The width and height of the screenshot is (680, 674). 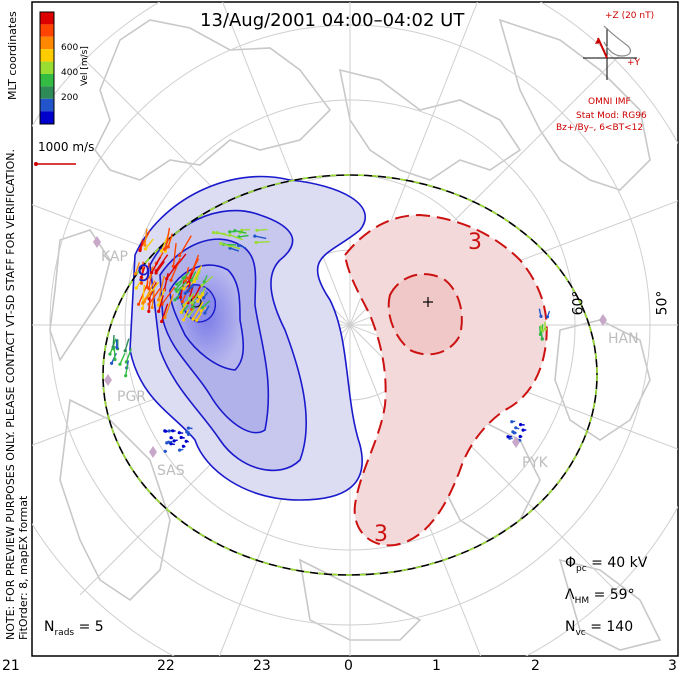 I want to click on reference-vector-label: 1000 m/s, so click(x=66, y=147).